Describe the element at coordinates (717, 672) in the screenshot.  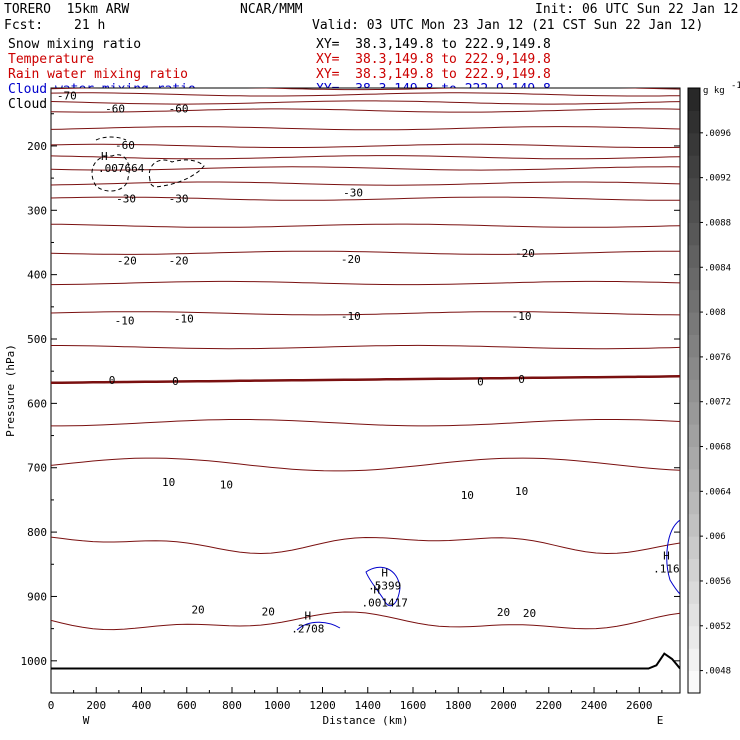
I see `colorbar-tick-label: .0048` at that location.